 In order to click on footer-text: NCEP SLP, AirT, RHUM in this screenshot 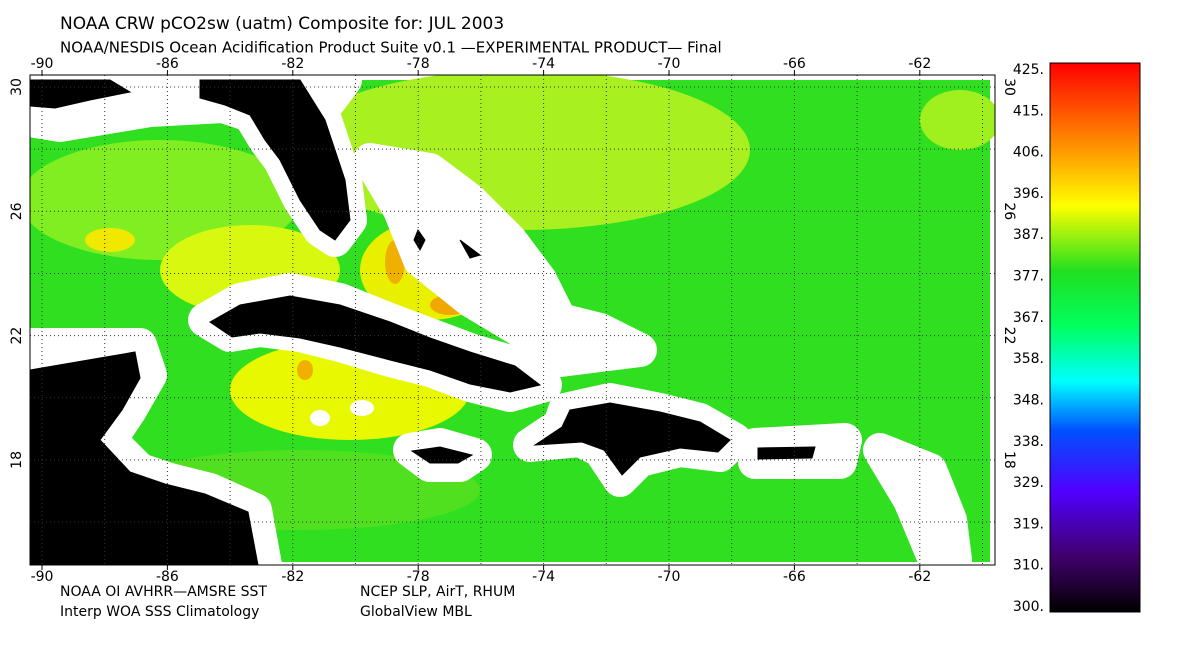, I will do `click(437, 592)`.